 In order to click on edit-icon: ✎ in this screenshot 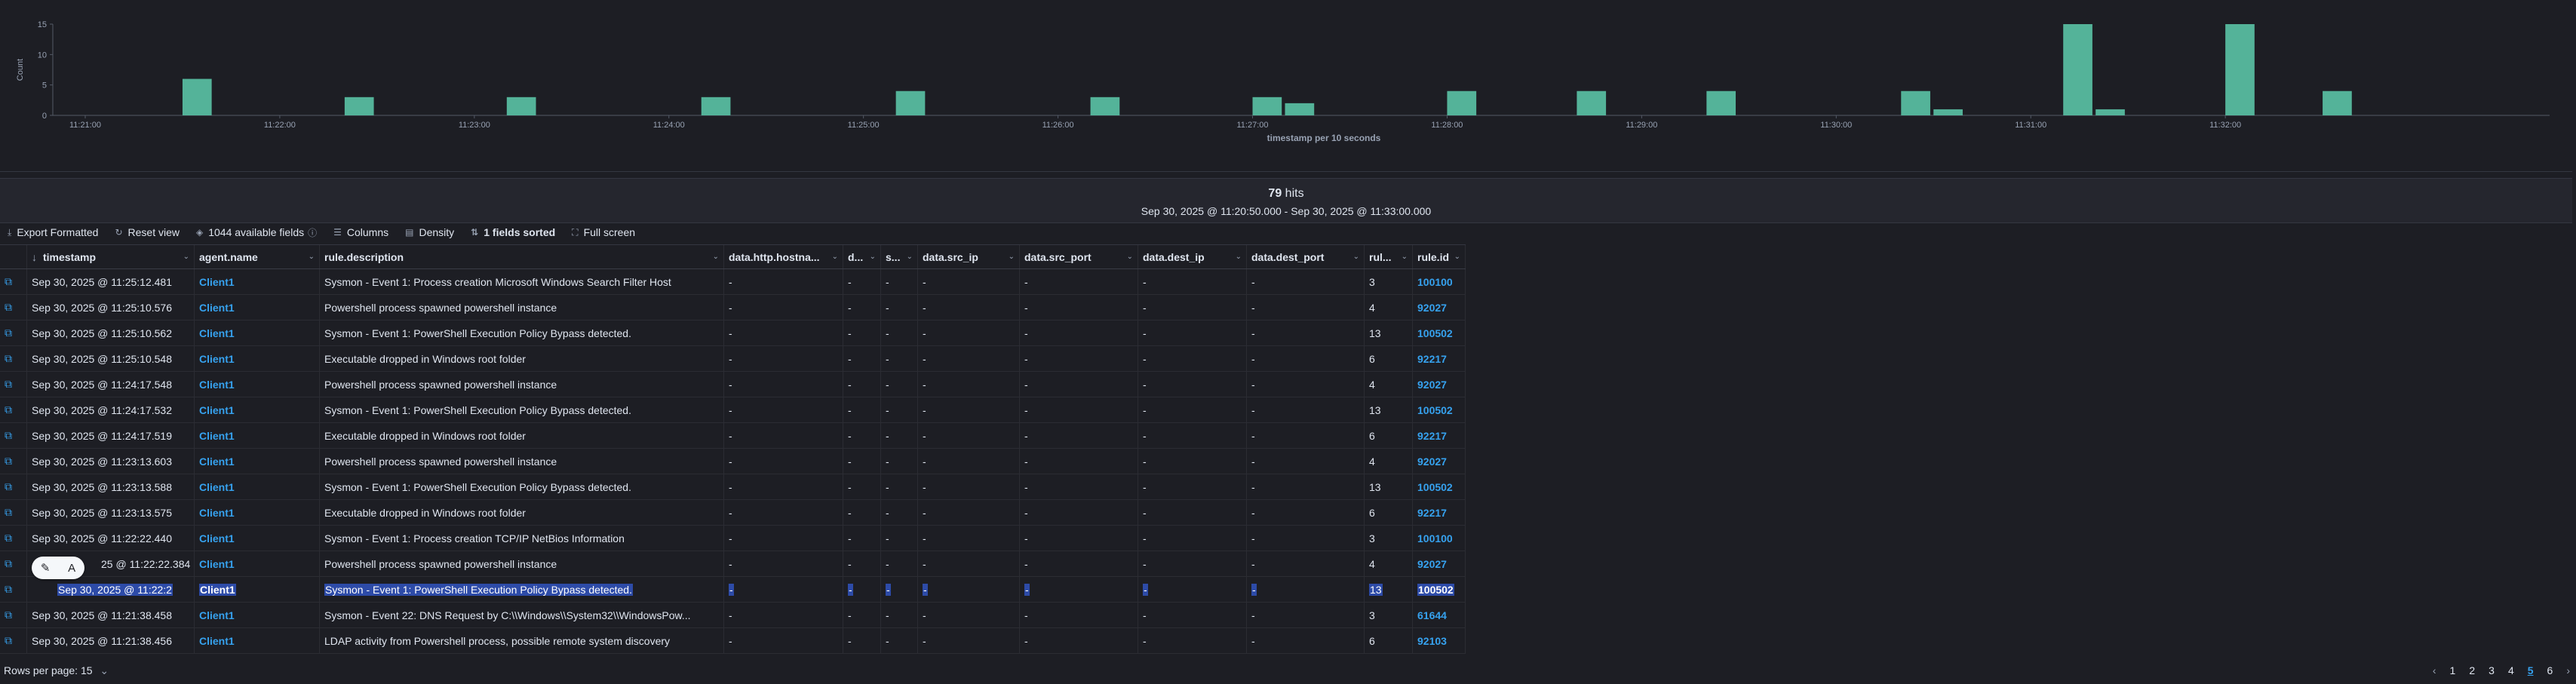, I will do `click(45, 568)`.